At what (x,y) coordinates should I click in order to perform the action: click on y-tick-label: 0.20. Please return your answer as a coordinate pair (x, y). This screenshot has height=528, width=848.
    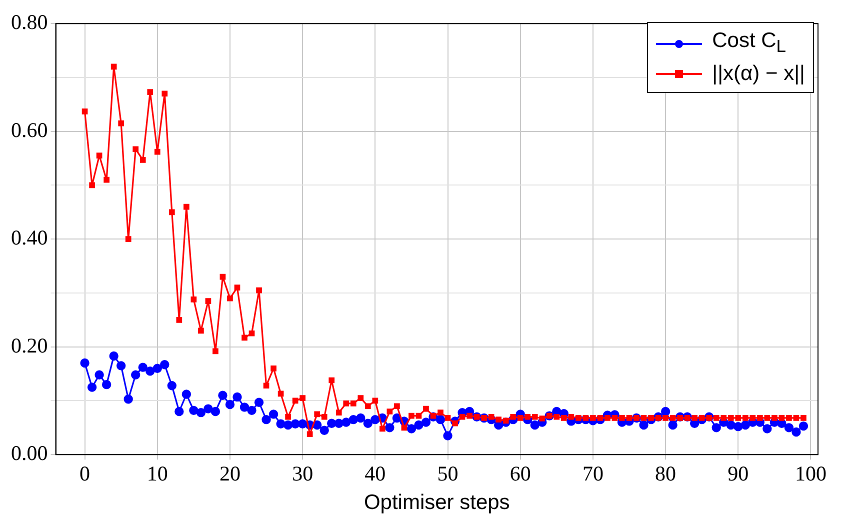
    Looking at the image, I should click on (29, 345).